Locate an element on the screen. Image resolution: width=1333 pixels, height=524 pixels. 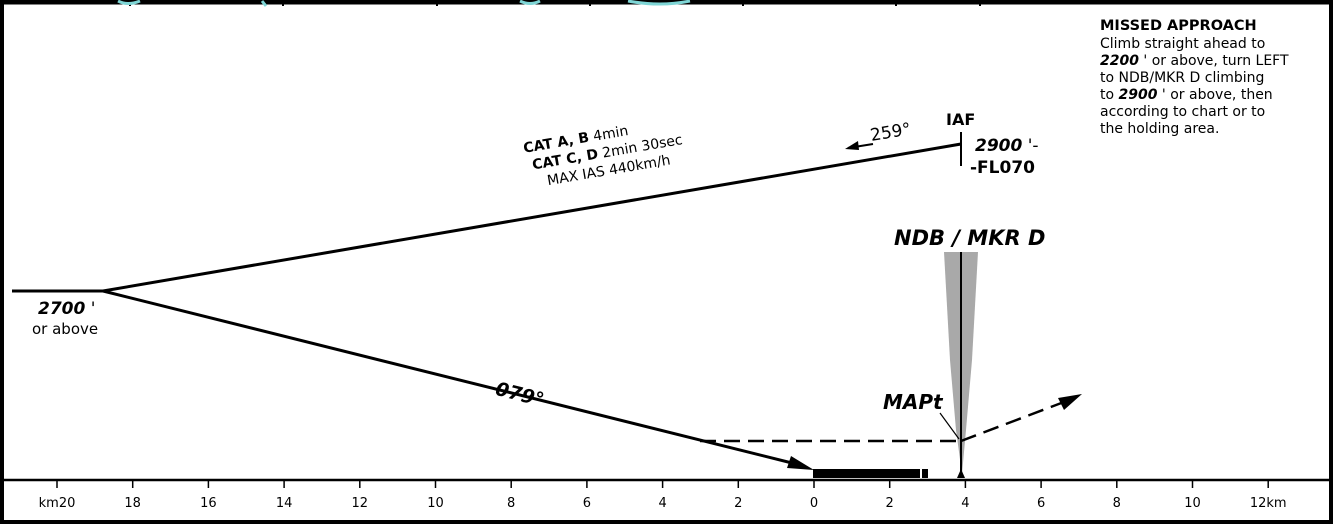
missed-approach-line-2-rest: ' or above, turn LEFT is located at coordinates (1213, 61).